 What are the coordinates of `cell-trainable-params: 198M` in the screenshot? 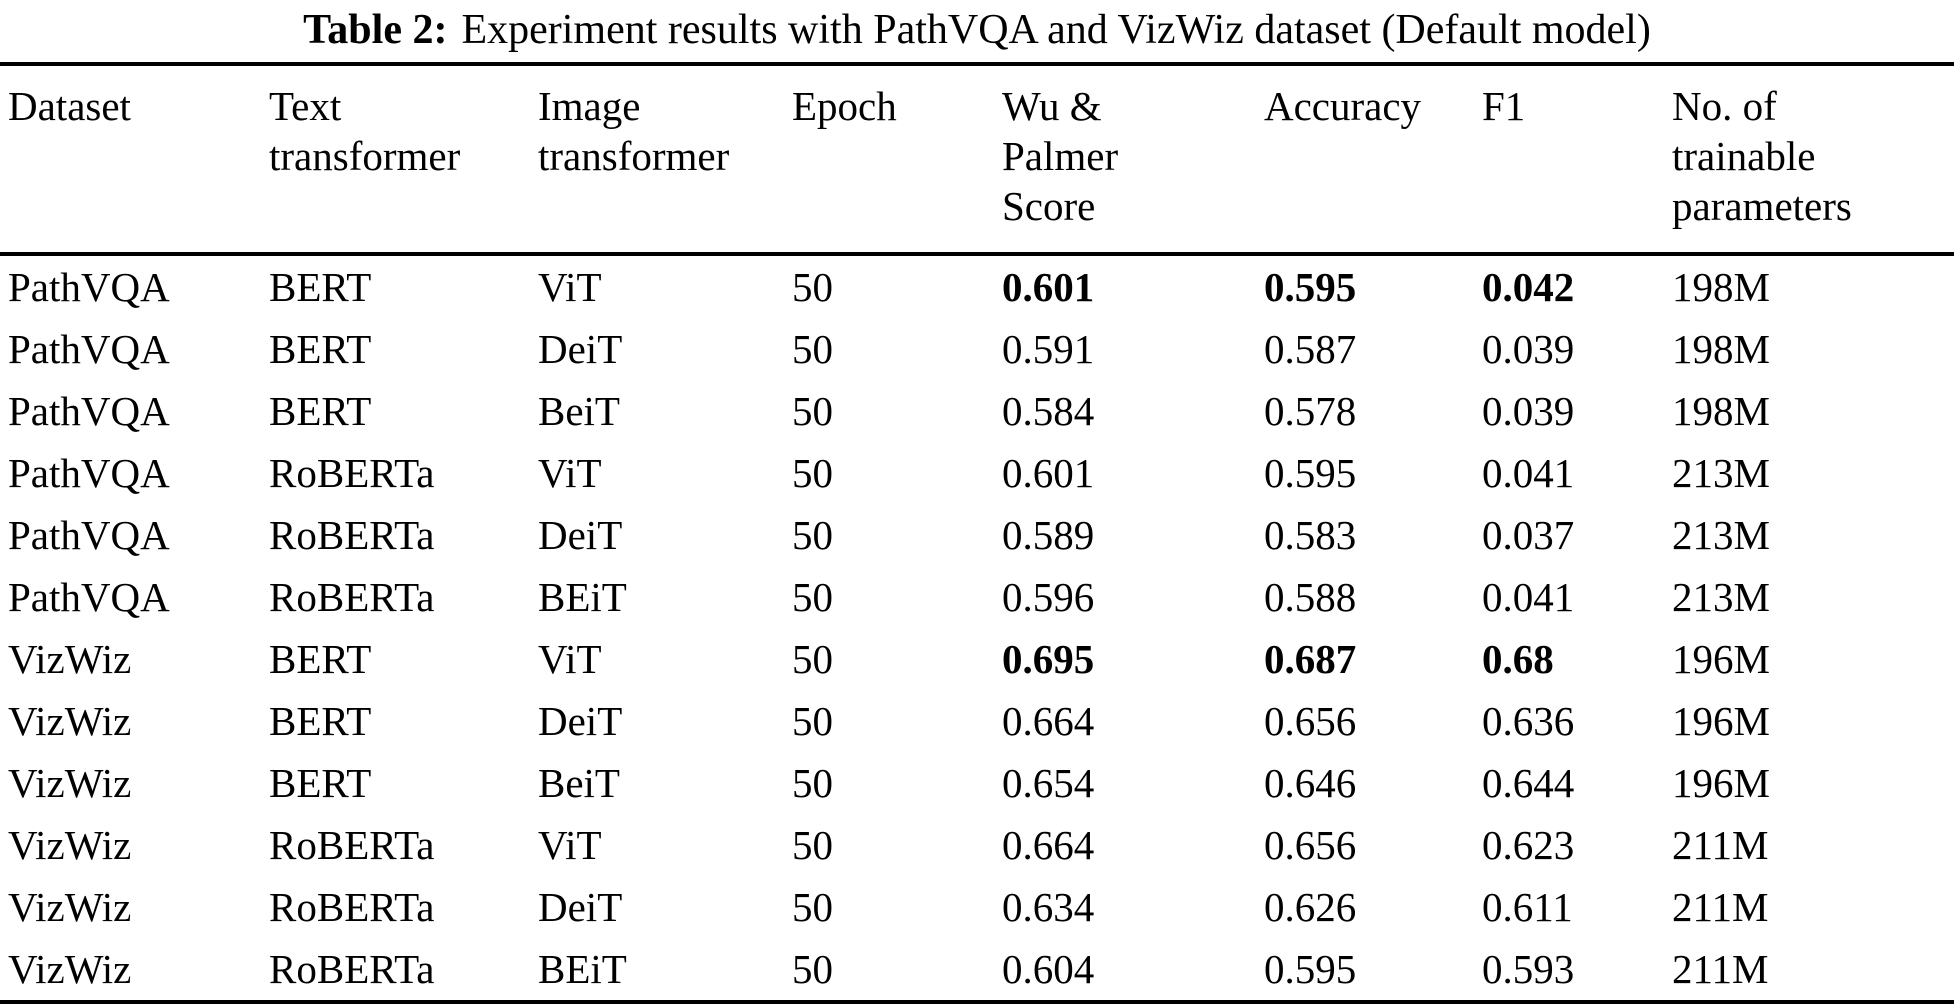 It's located at (1721, 287).